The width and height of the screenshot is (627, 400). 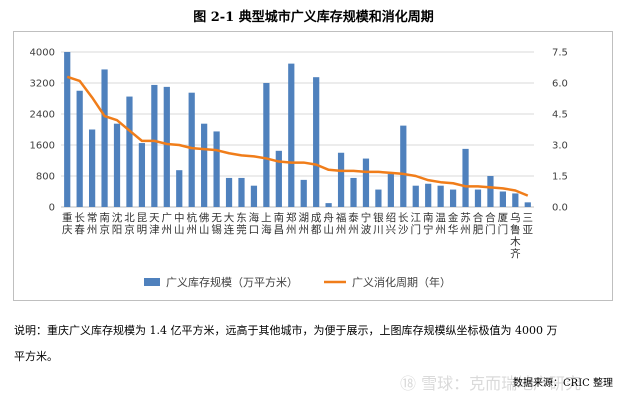 What do you see at coordinates (563, 383) in the screenshot?
I see `data-source: 数据来源：CRIC 整理` at bounding box center [563, 383].